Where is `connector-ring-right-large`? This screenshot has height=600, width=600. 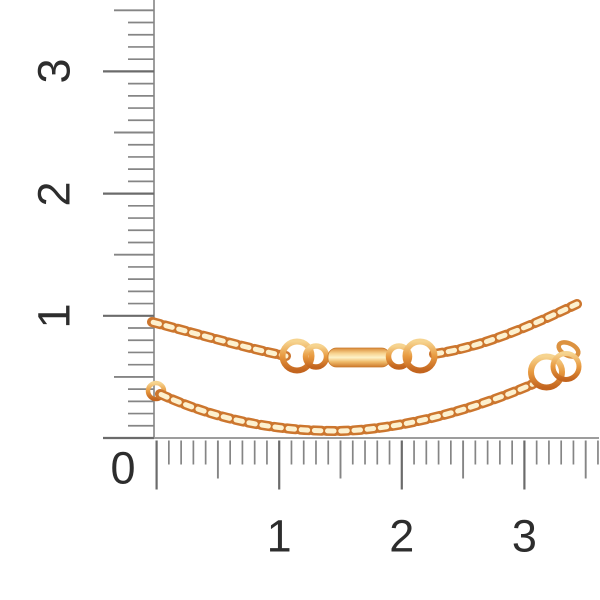 connector-ring-right-large is located at coordinates (420, 356).